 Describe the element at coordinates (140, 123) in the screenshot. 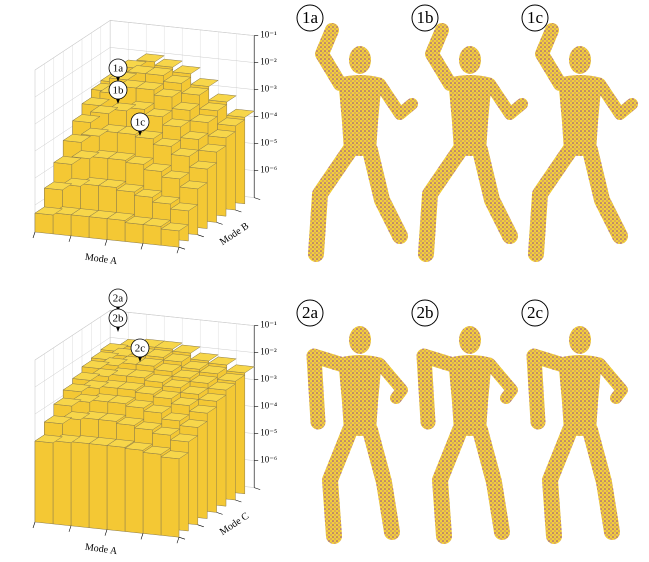

I see `callout-label: 1c` at that location.